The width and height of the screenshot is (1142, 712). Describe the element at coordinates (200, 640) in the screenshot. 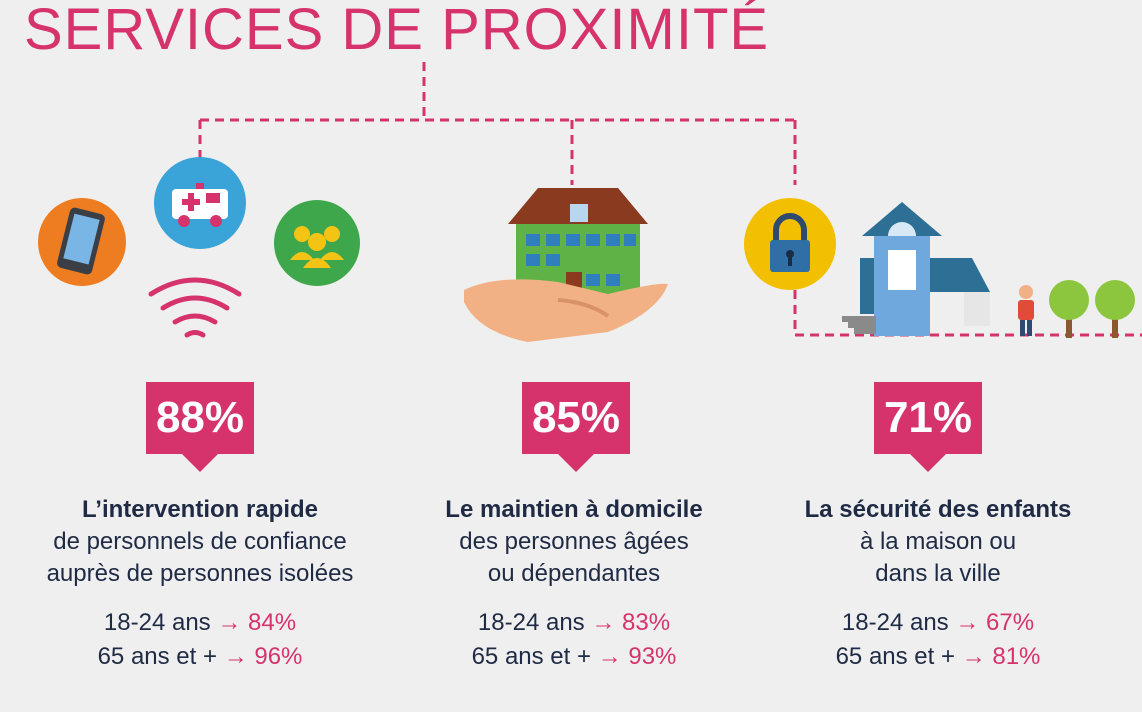

I see `stats: 18-24 ans → 84% 65 ans et + → 96%` at that location.